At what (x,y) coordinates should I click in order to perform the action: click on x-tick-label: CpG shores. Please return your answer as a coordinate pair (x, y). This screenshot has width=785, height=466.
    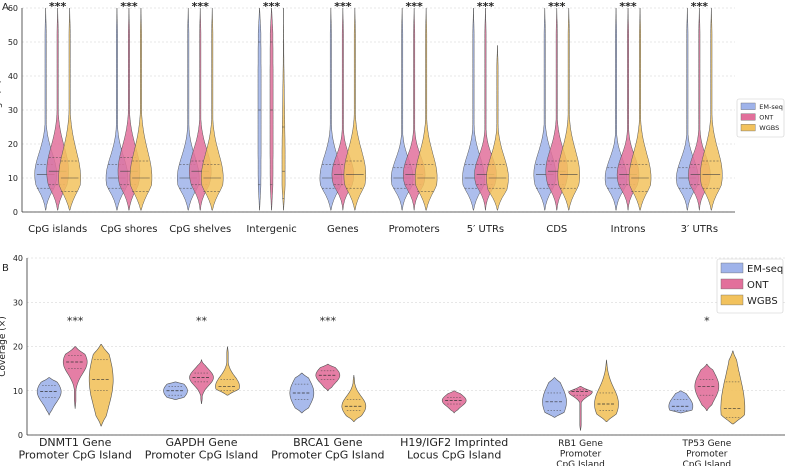
    Looking at the image, I should click on (128, 229).